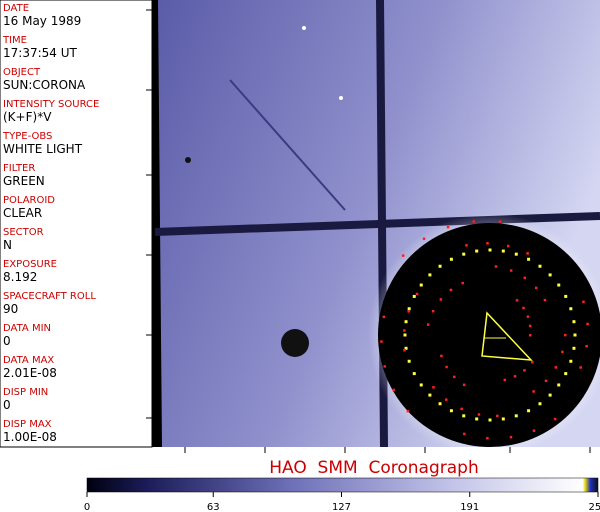  Describe the element at coordinates (10, 309) in the screenshot. I see `field-value: 90` at that location.